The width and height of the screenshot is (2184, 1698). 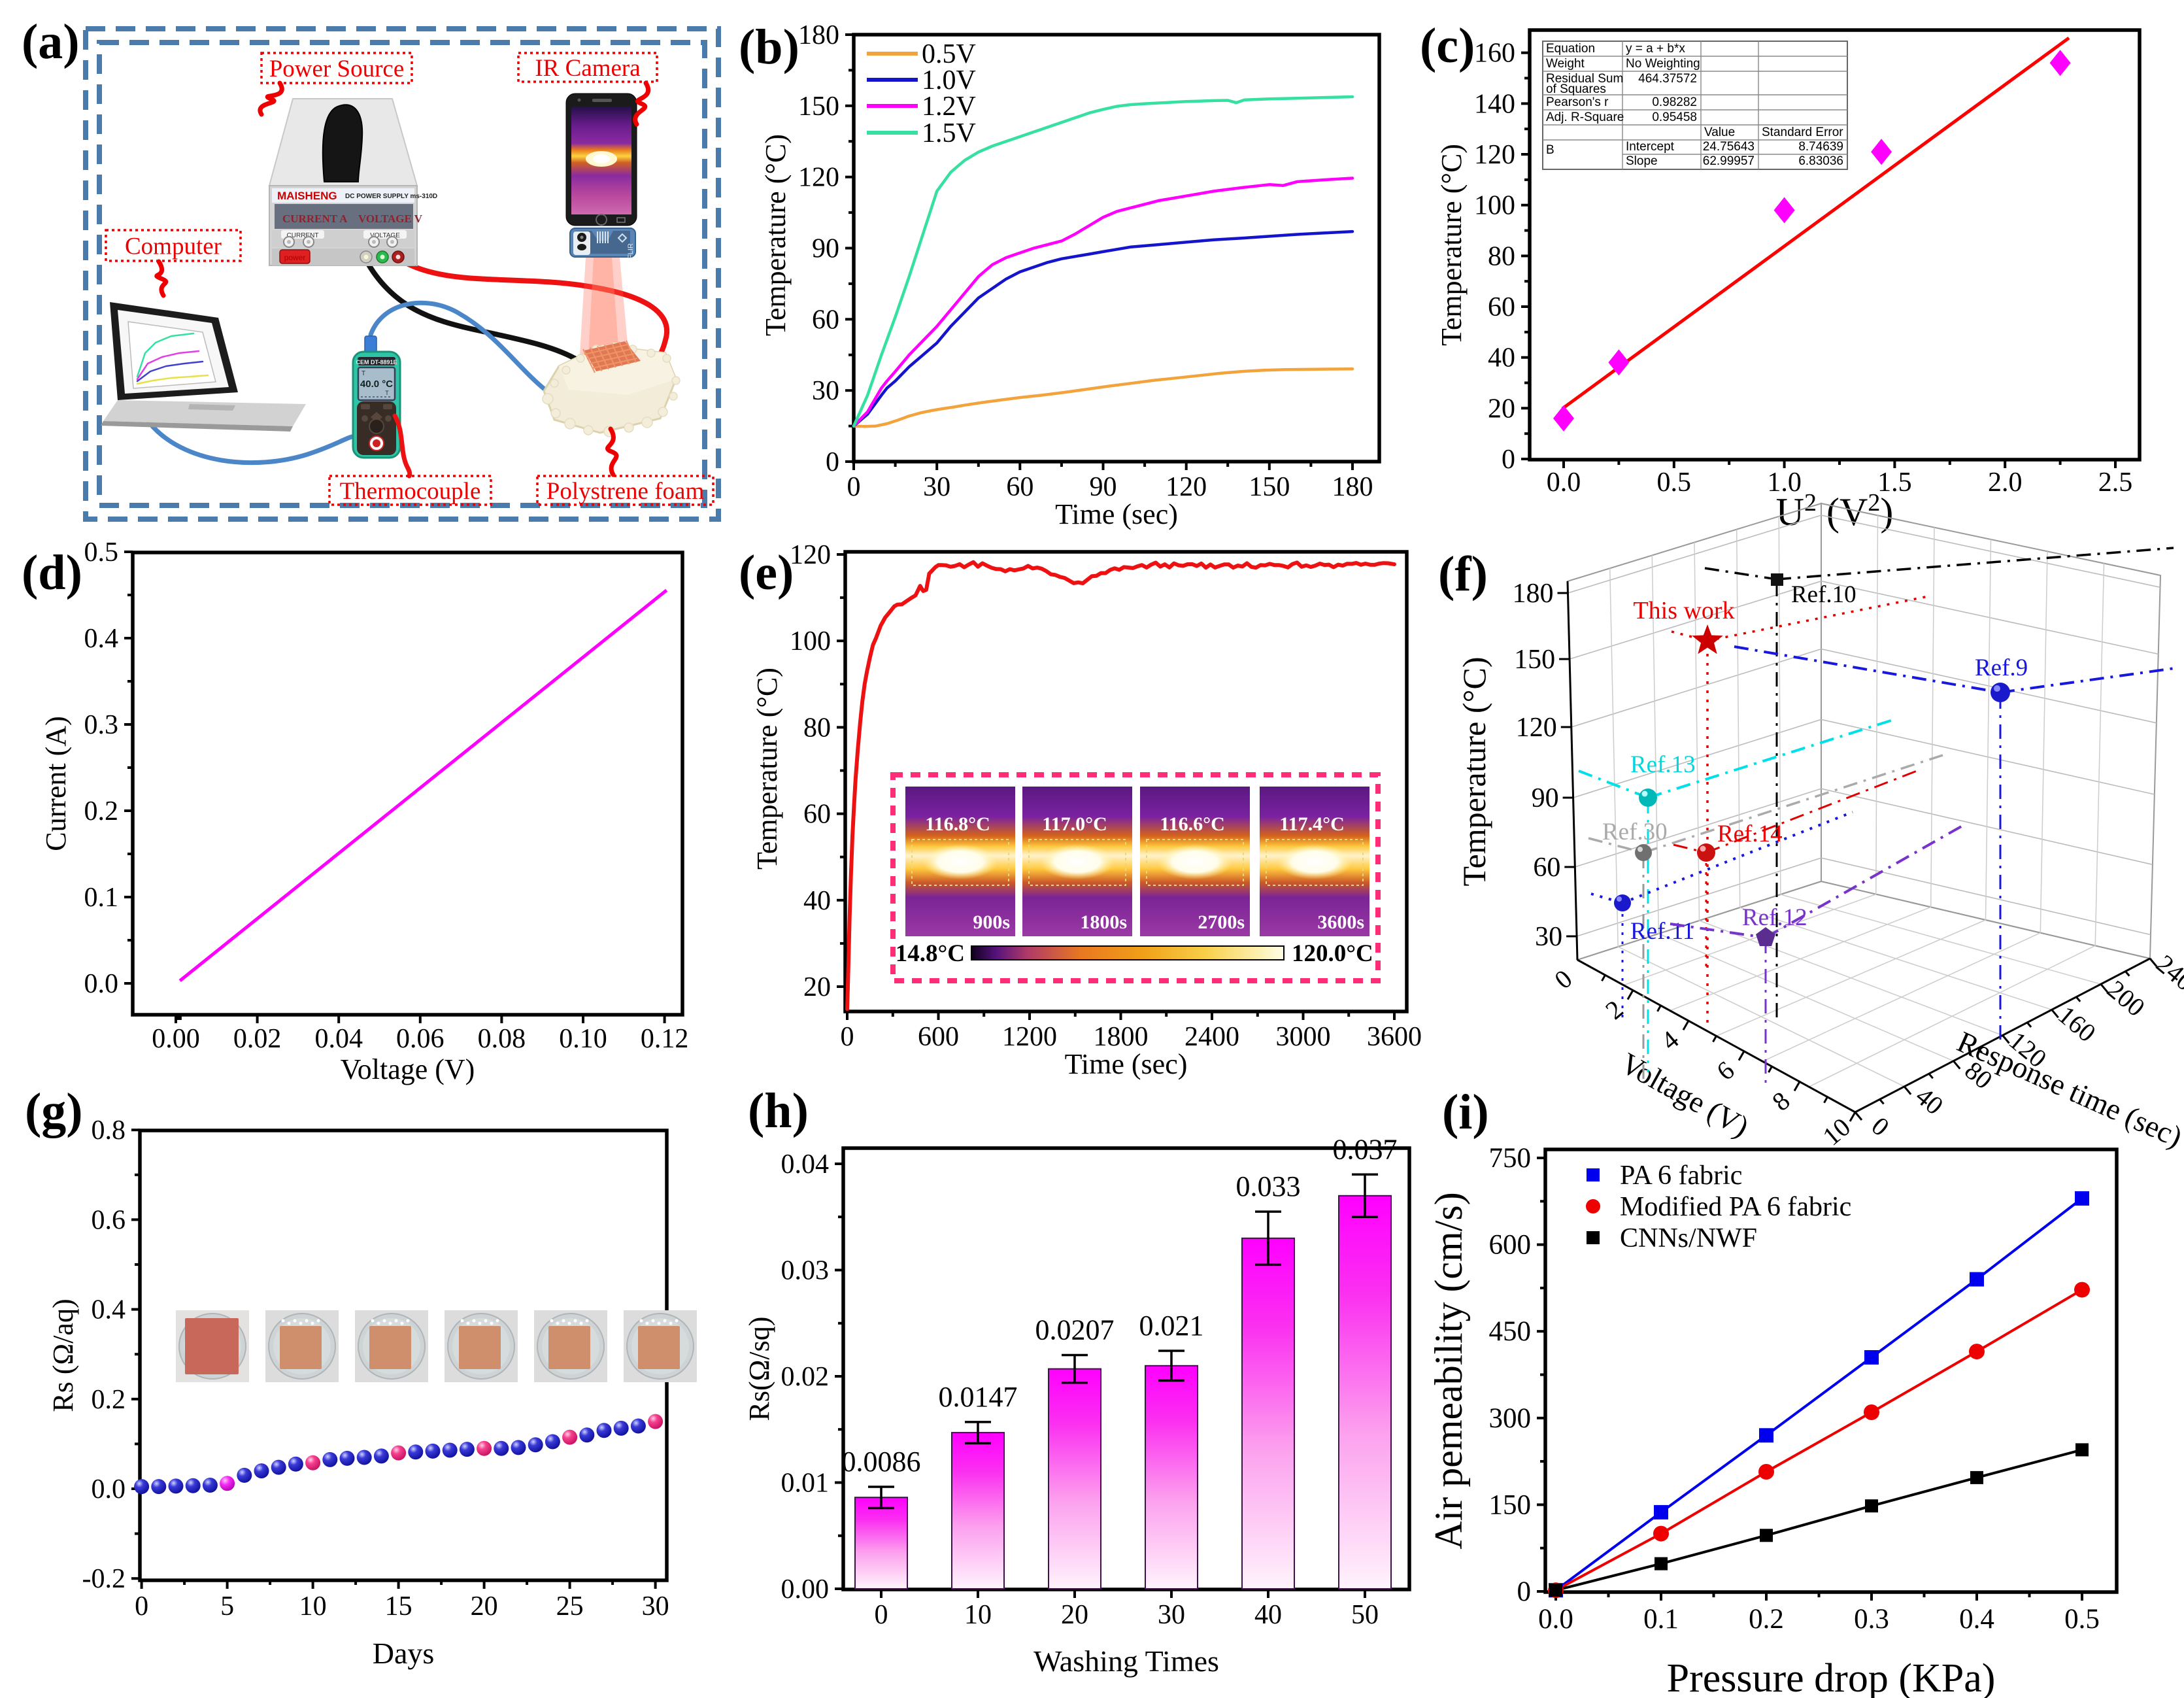 What do you see at coordinates (1635, 832) in the screenshot?
I see `svg-text: Ref.30` at bounding box center [1635, 832].